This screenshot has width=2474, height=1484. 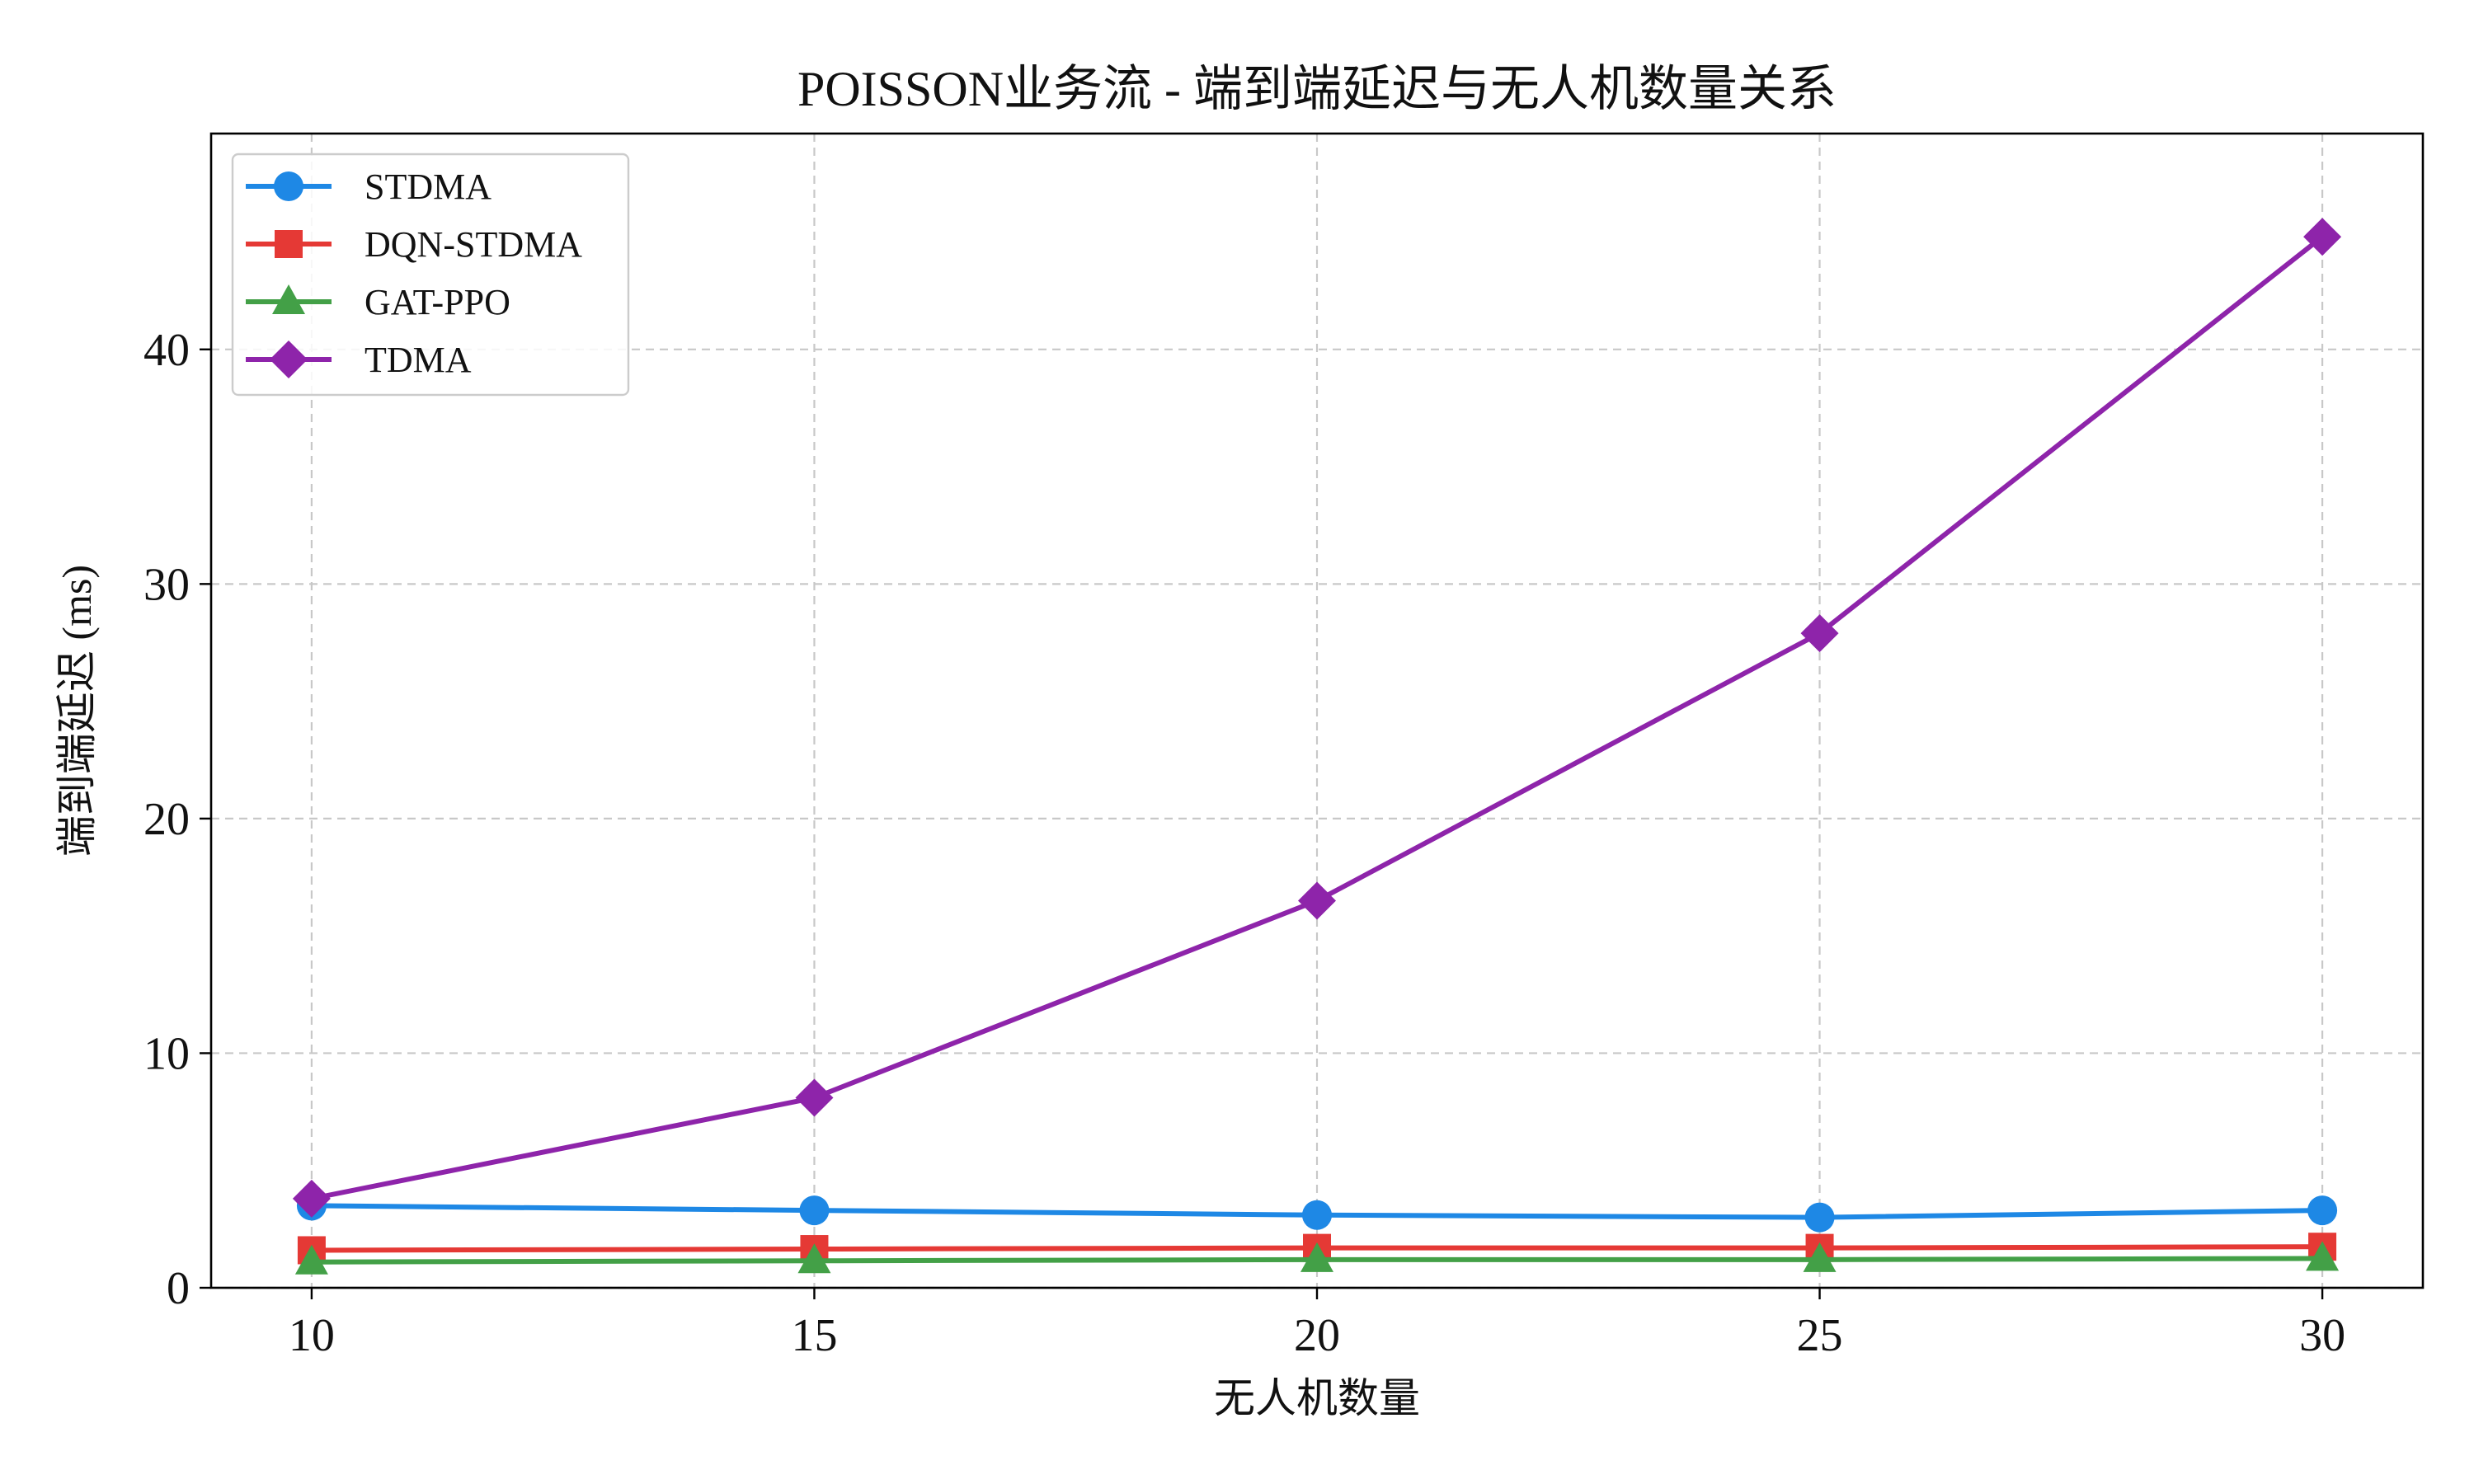 I want to click on x-tick-label: 10, so click(x=312, y=1335).